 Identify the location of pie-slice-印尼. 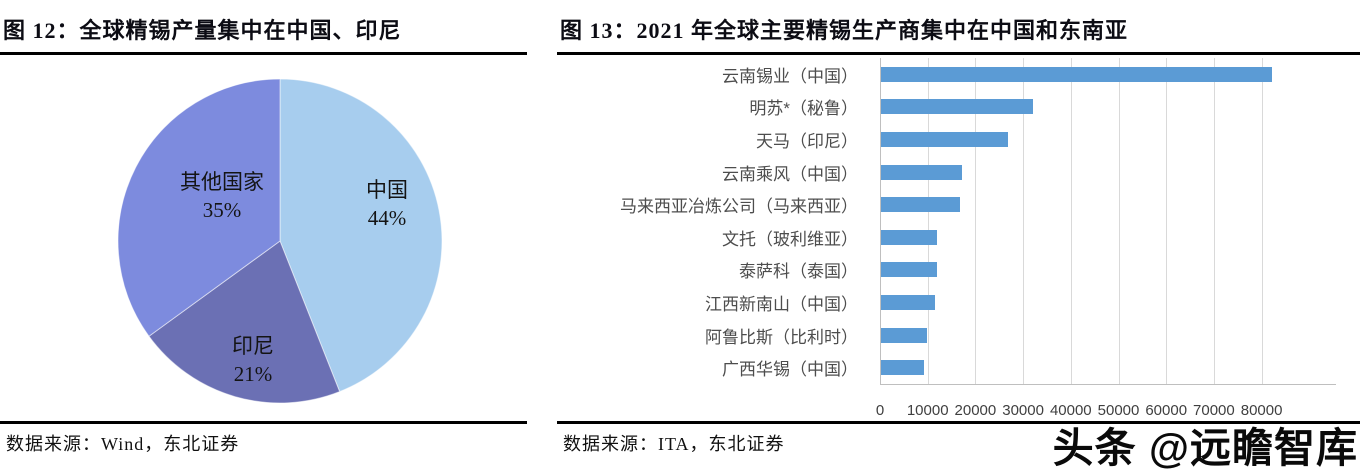
(244, 322).